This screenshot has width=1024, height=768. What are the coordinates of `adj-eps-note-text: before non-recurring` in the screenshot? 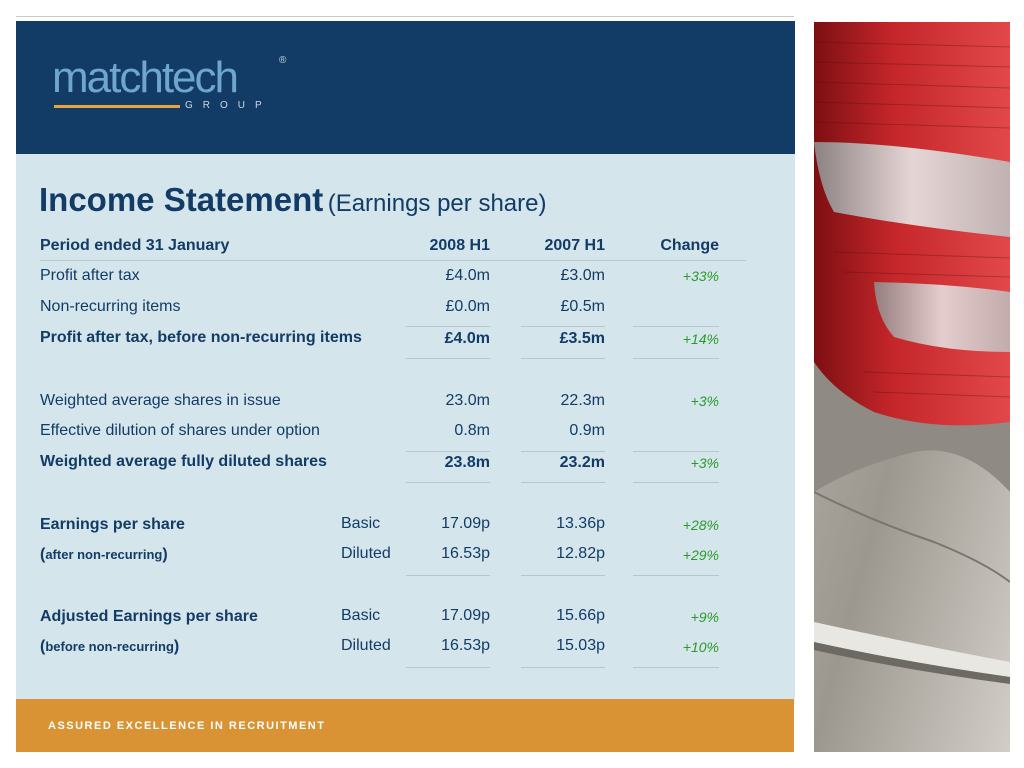 It's located at (109, 646).